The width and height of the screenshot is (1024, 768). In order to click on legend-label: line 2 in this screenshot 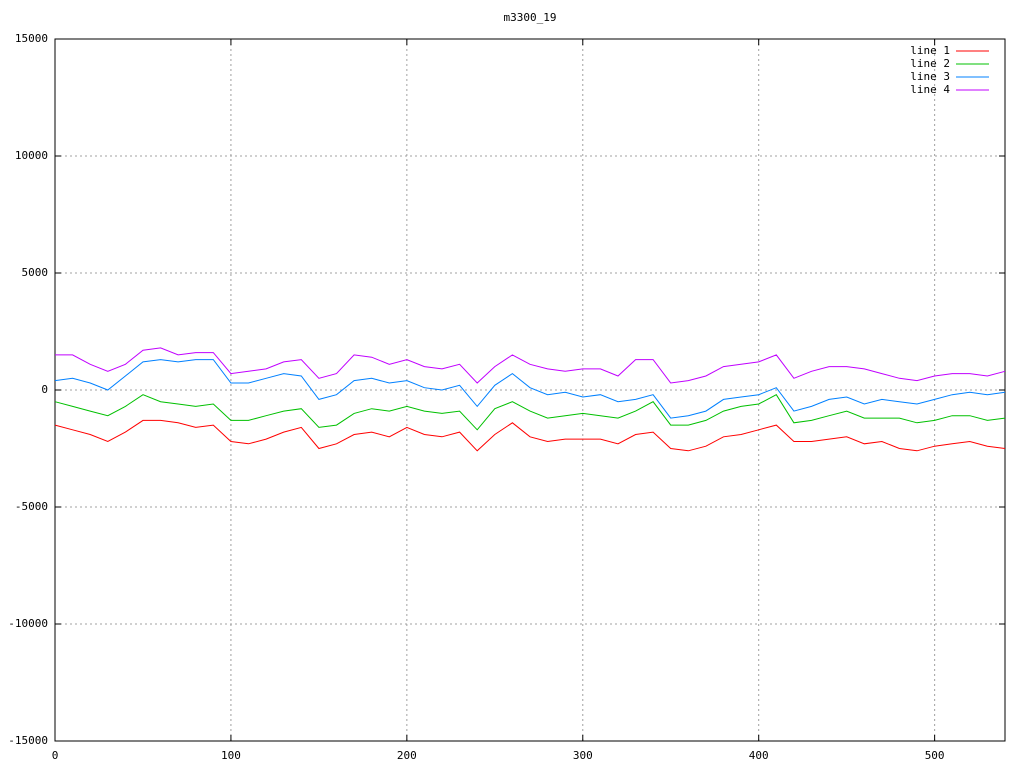, I will do `click(930, 63)`.